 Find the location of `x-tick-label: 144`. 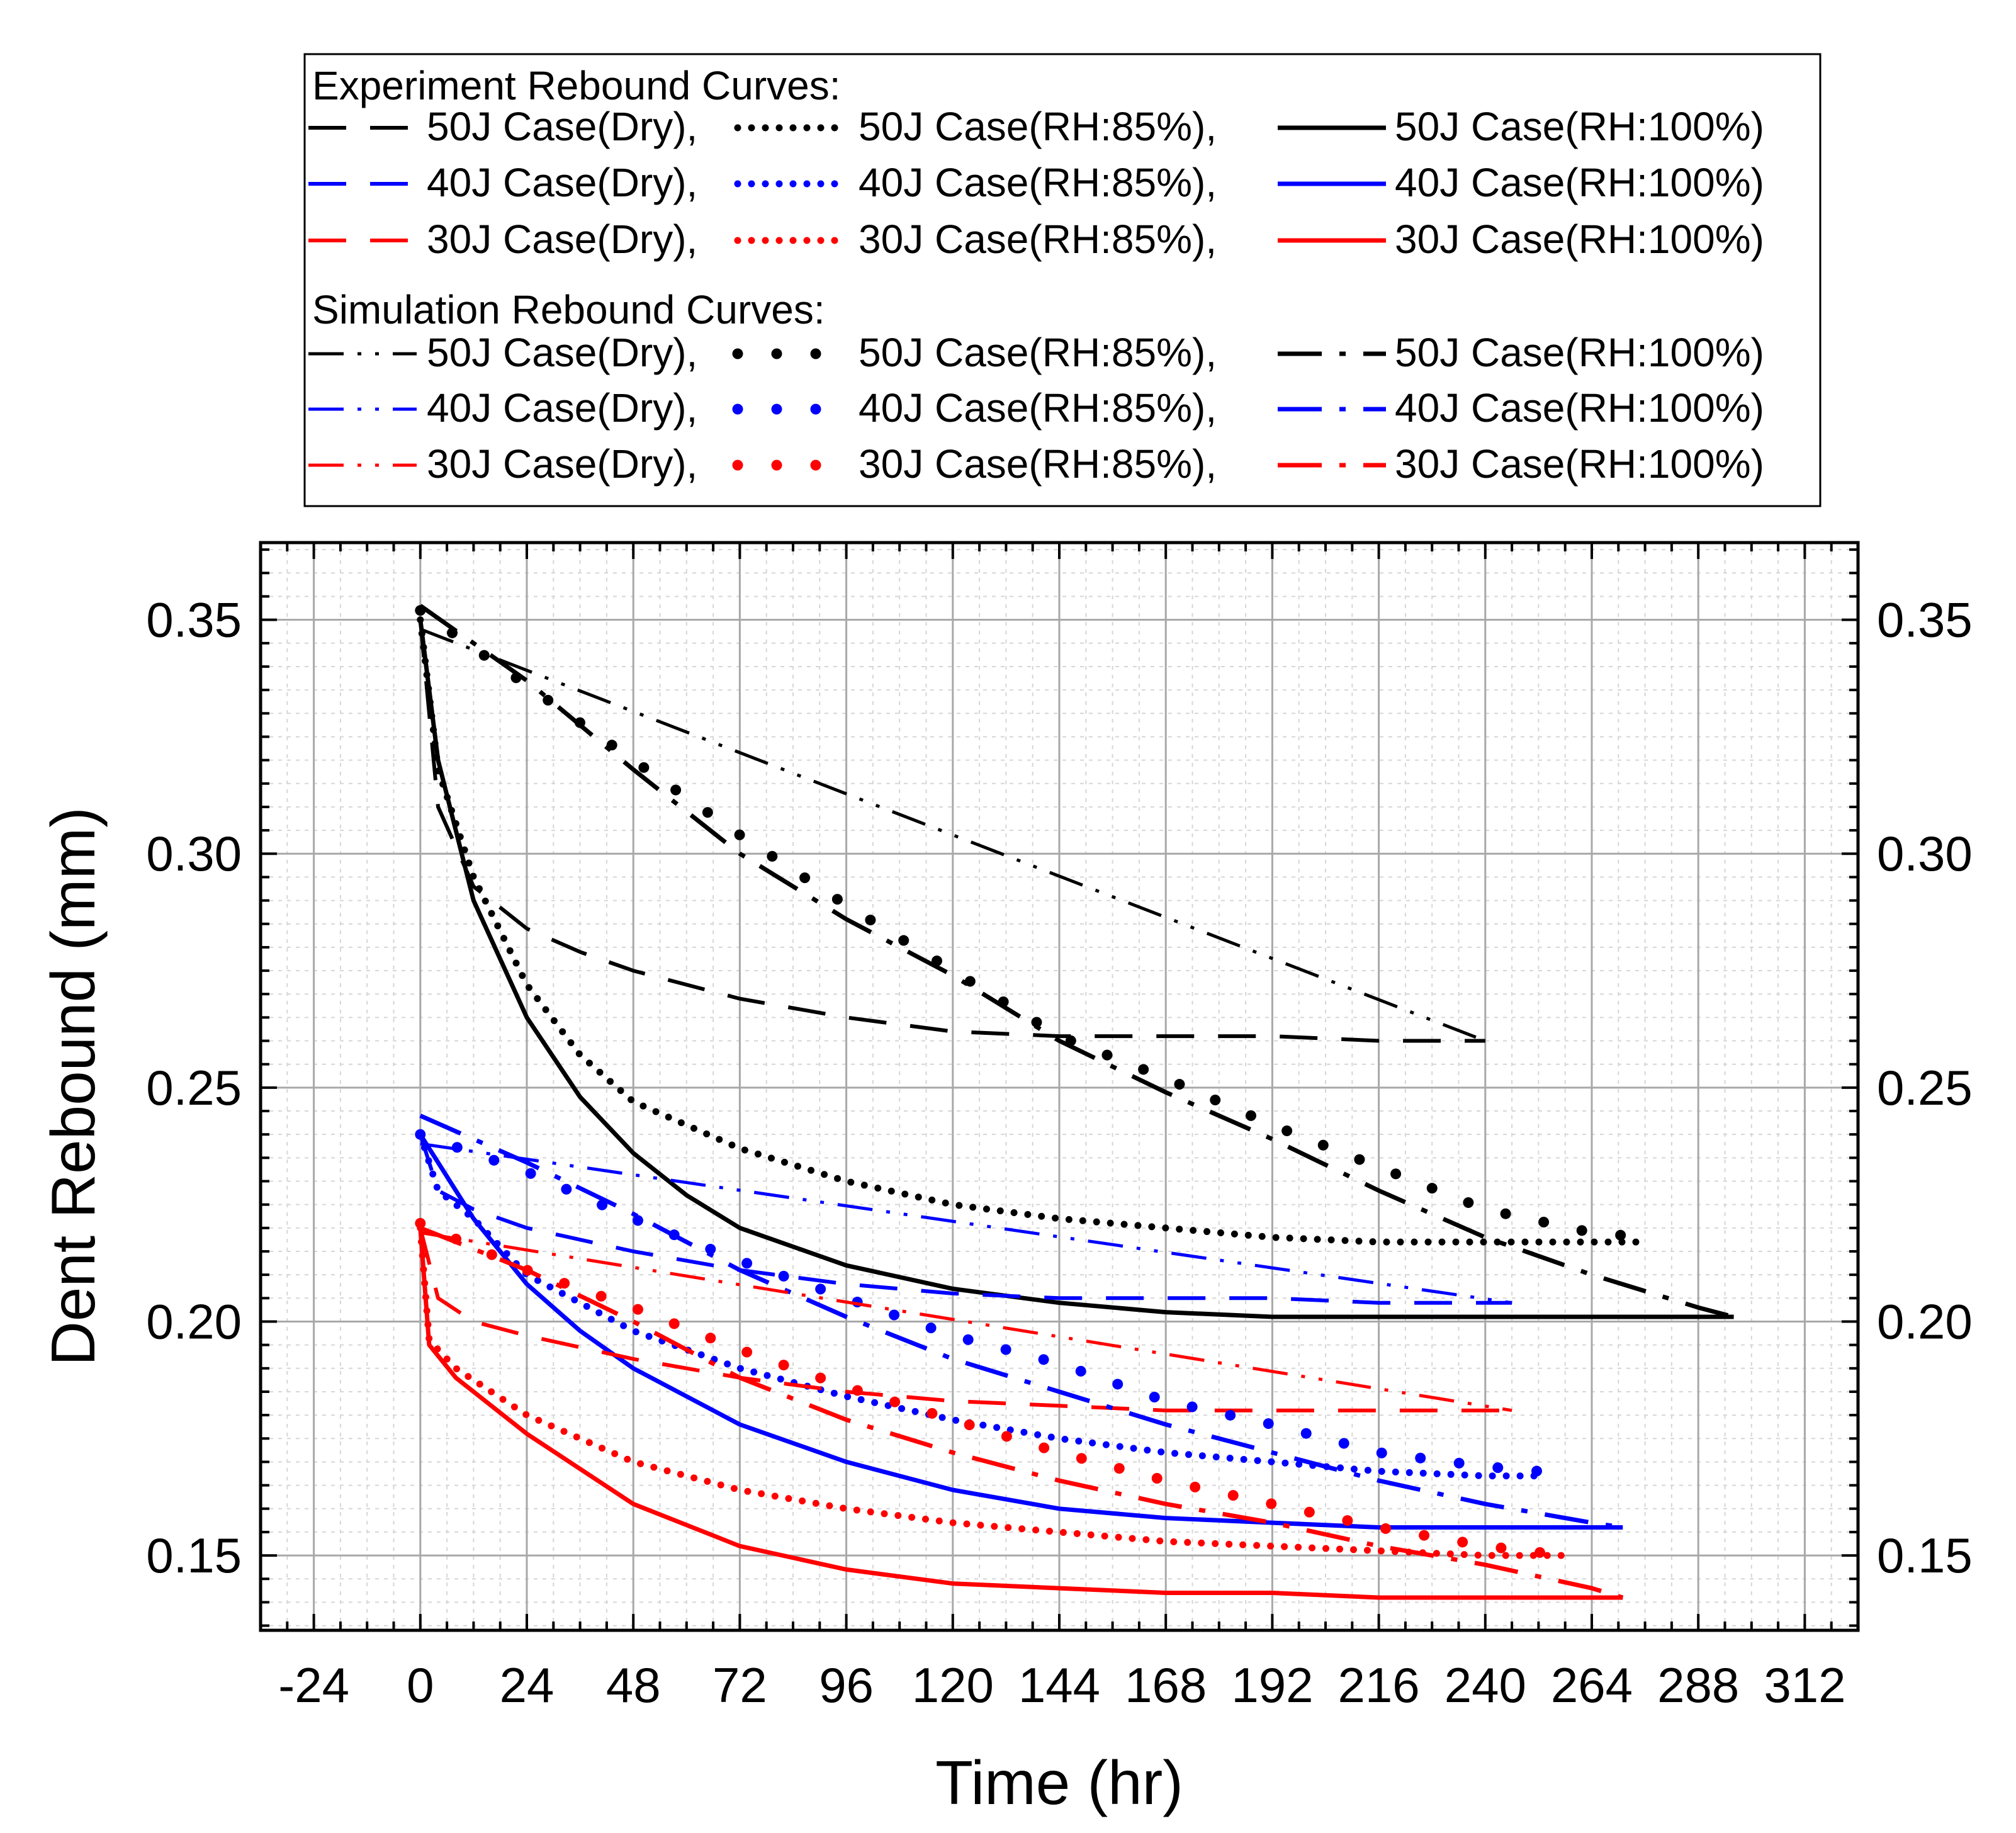

x-tick-label: 144 is located at coordinates (1059, 1685).